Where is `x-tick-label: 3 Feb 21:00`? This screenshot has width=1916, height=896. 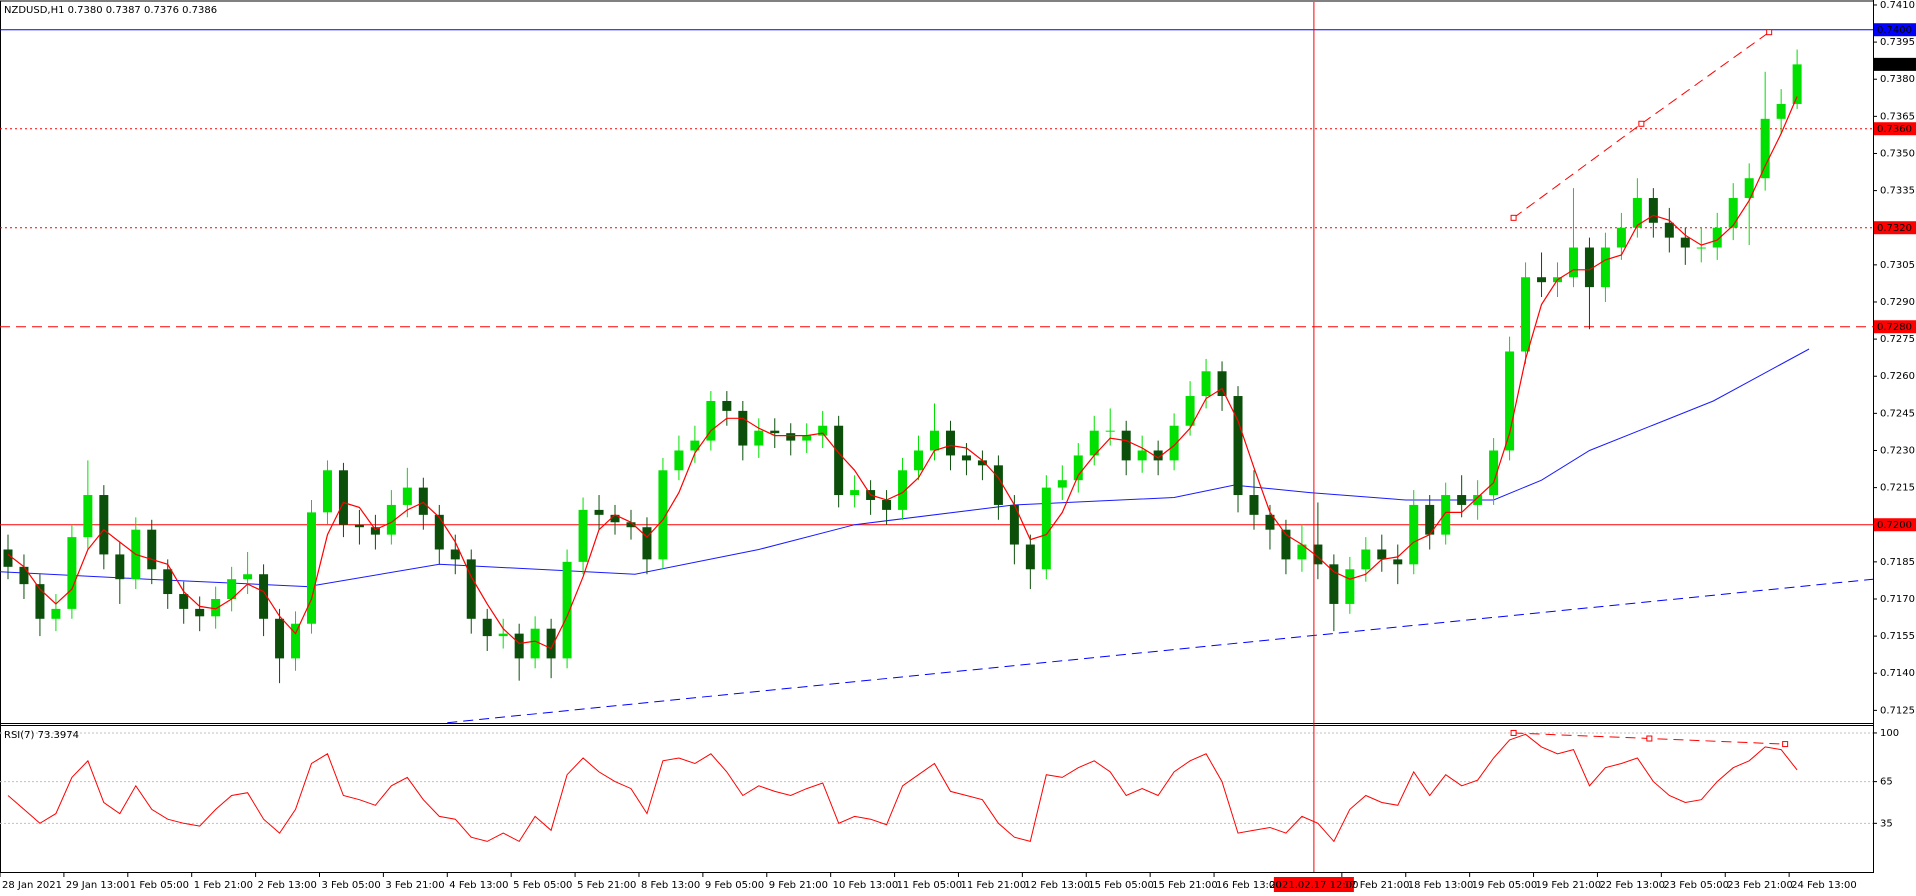 x-tick-label: 3 Feb 21:00 is located at coordinates (414, 885).